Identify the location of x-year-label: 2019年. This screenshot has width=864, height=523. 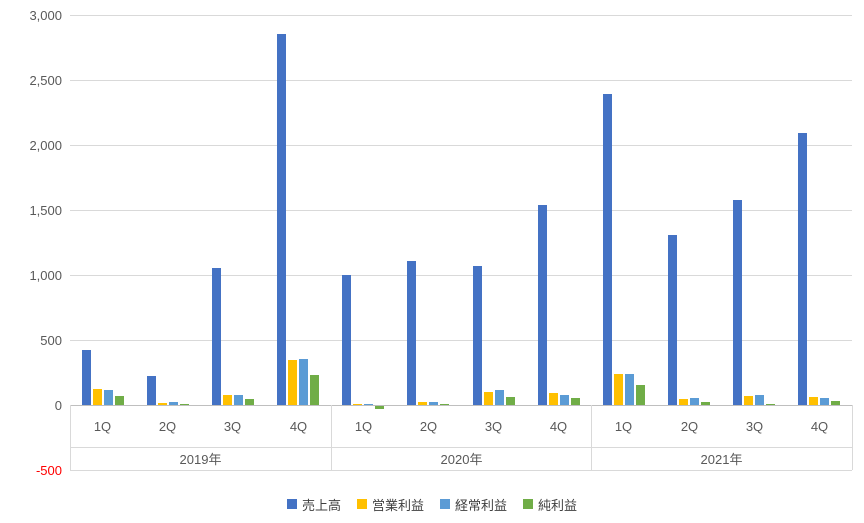
(200, 459).